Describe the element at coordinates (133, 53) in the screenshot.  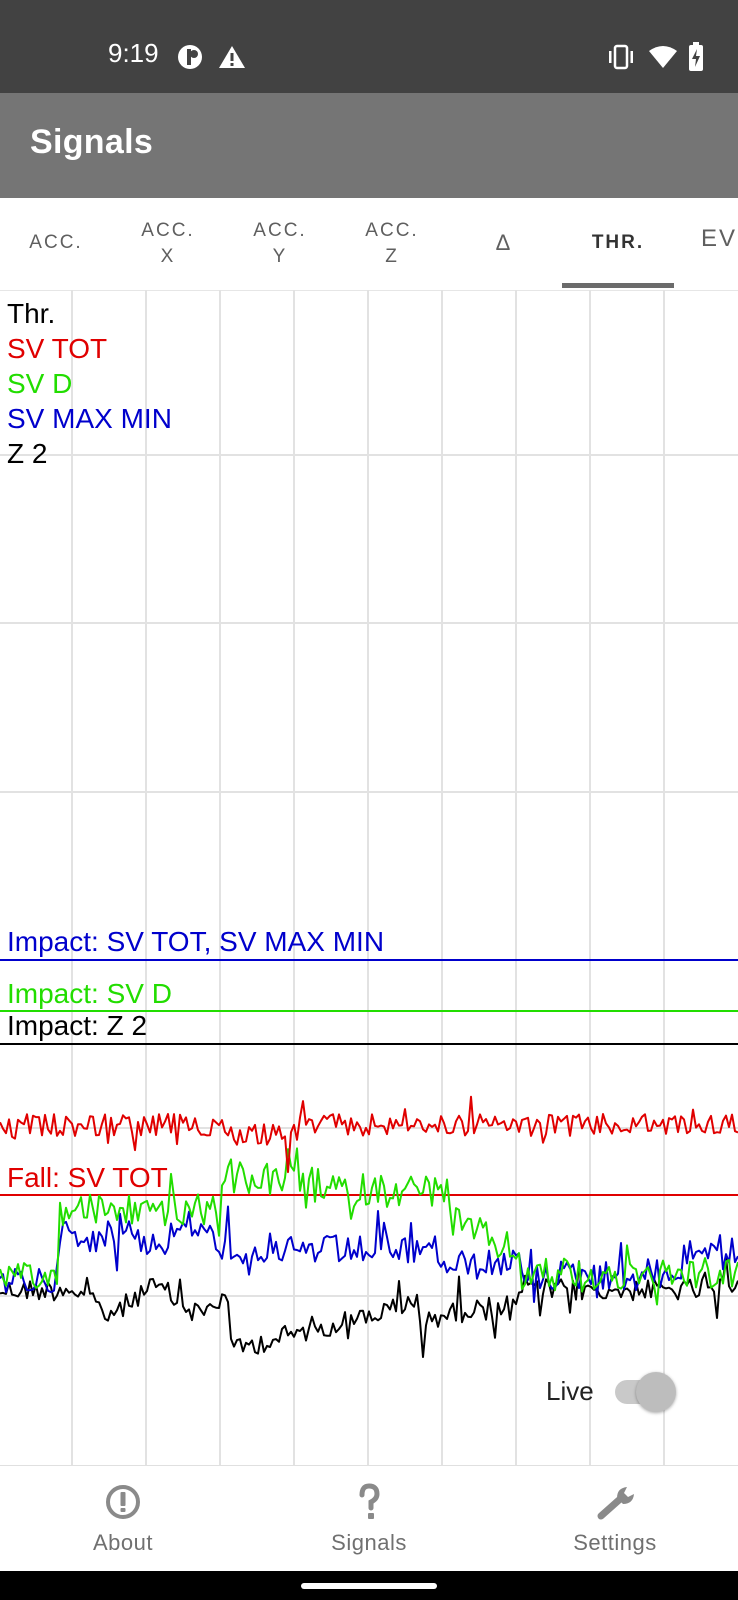
I see `status-time: 9:19` at that location.